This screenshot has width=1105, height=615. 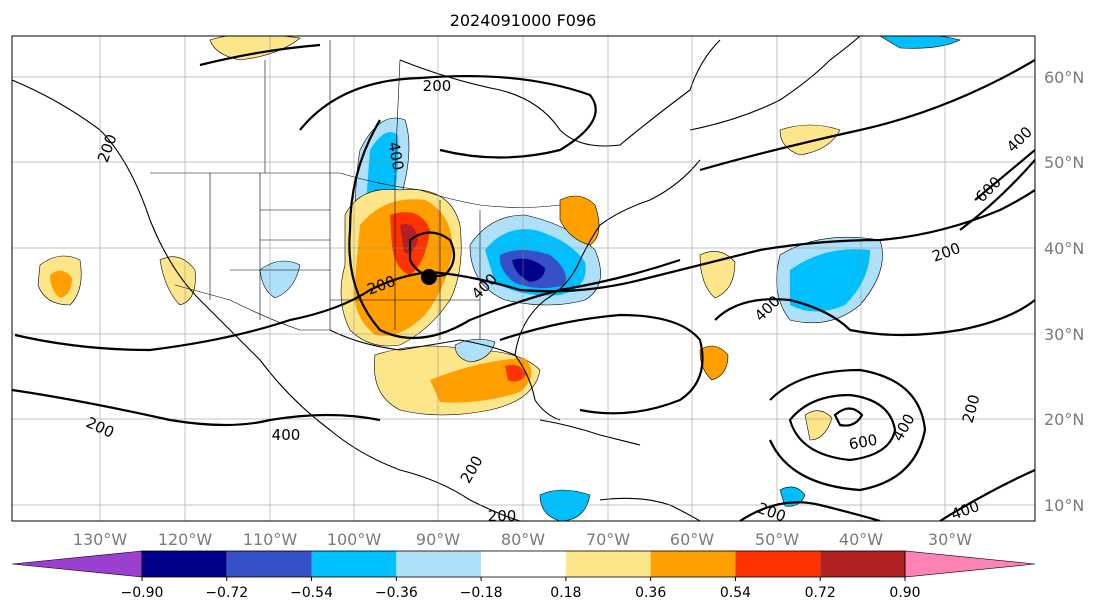 What do you see at coordinates (1064, 505) in the screenshot?
I see `lat-label: 10°N` at bounding box center [1064, 505].